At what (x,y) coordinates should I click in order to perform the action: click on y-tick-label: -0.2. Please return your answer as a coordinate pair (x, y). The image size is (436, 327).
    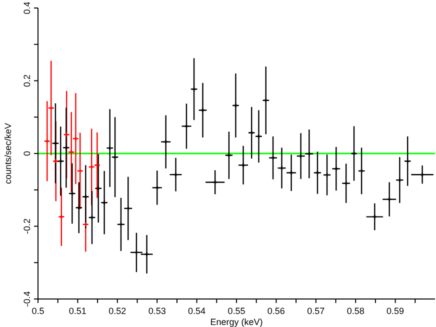
    Looking at the image, I should click on (27, 226).